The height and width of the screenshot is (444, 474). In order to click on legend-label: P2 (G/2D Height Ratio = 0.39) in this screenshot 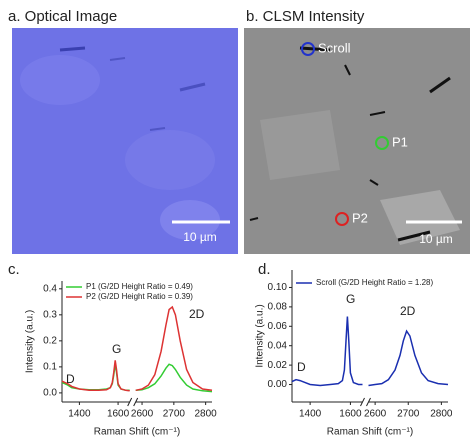, I will do `click(139, 296)`.